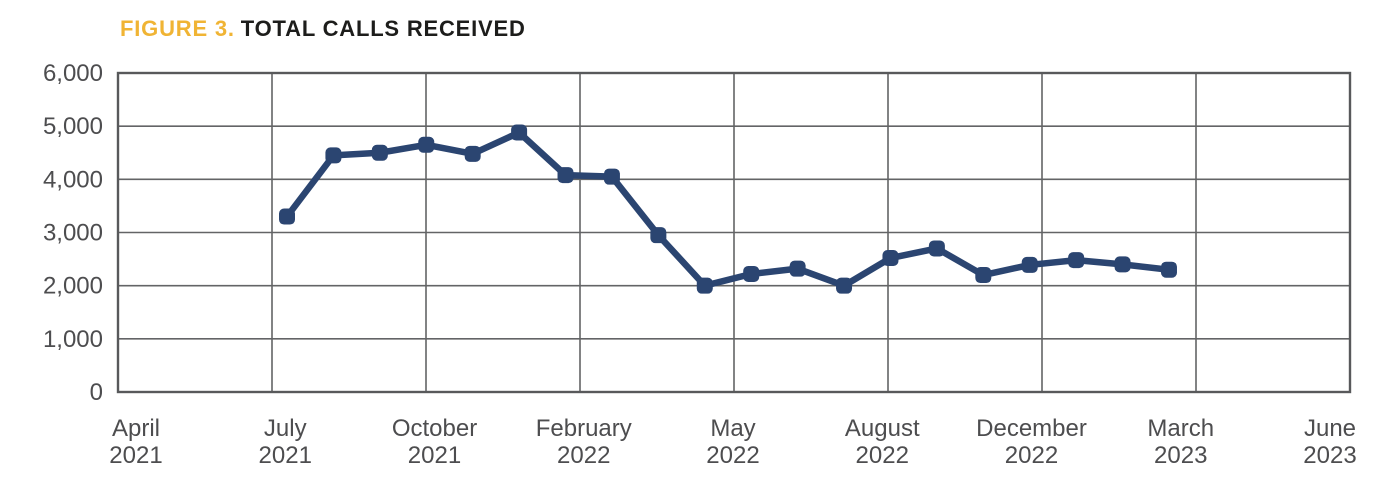  Describe the element at coordinates (73, 286) in the screenshot. I see `y-tick-label: 2,000` at that location.